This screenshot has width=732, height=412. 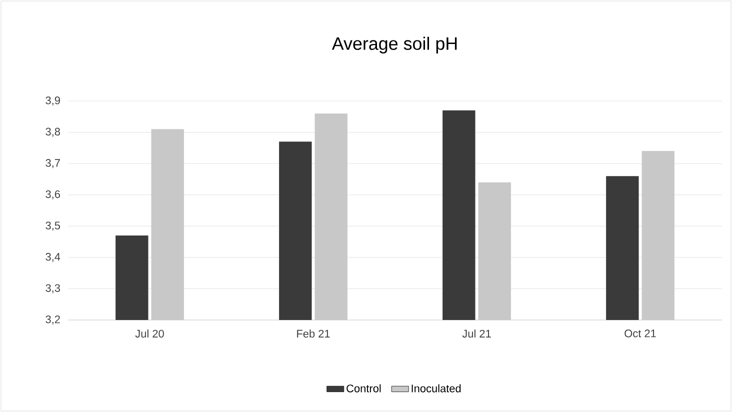 What do you see at coordinates (53, 132) in the screenshot?
I see `y-tick-label: 3,8` at bounding box center [53, 132].